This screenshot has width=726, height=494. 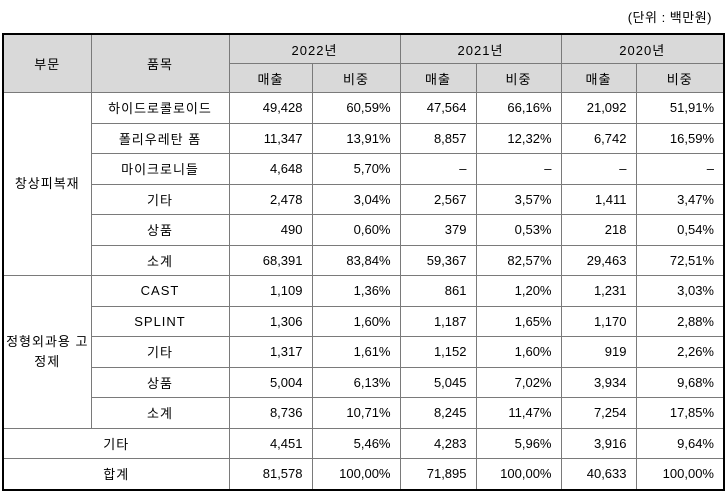 What do you see at coordinates (270, 382) in the screenshot?
I see `sales-cell: 5,004` at bounding box center [270, 382].